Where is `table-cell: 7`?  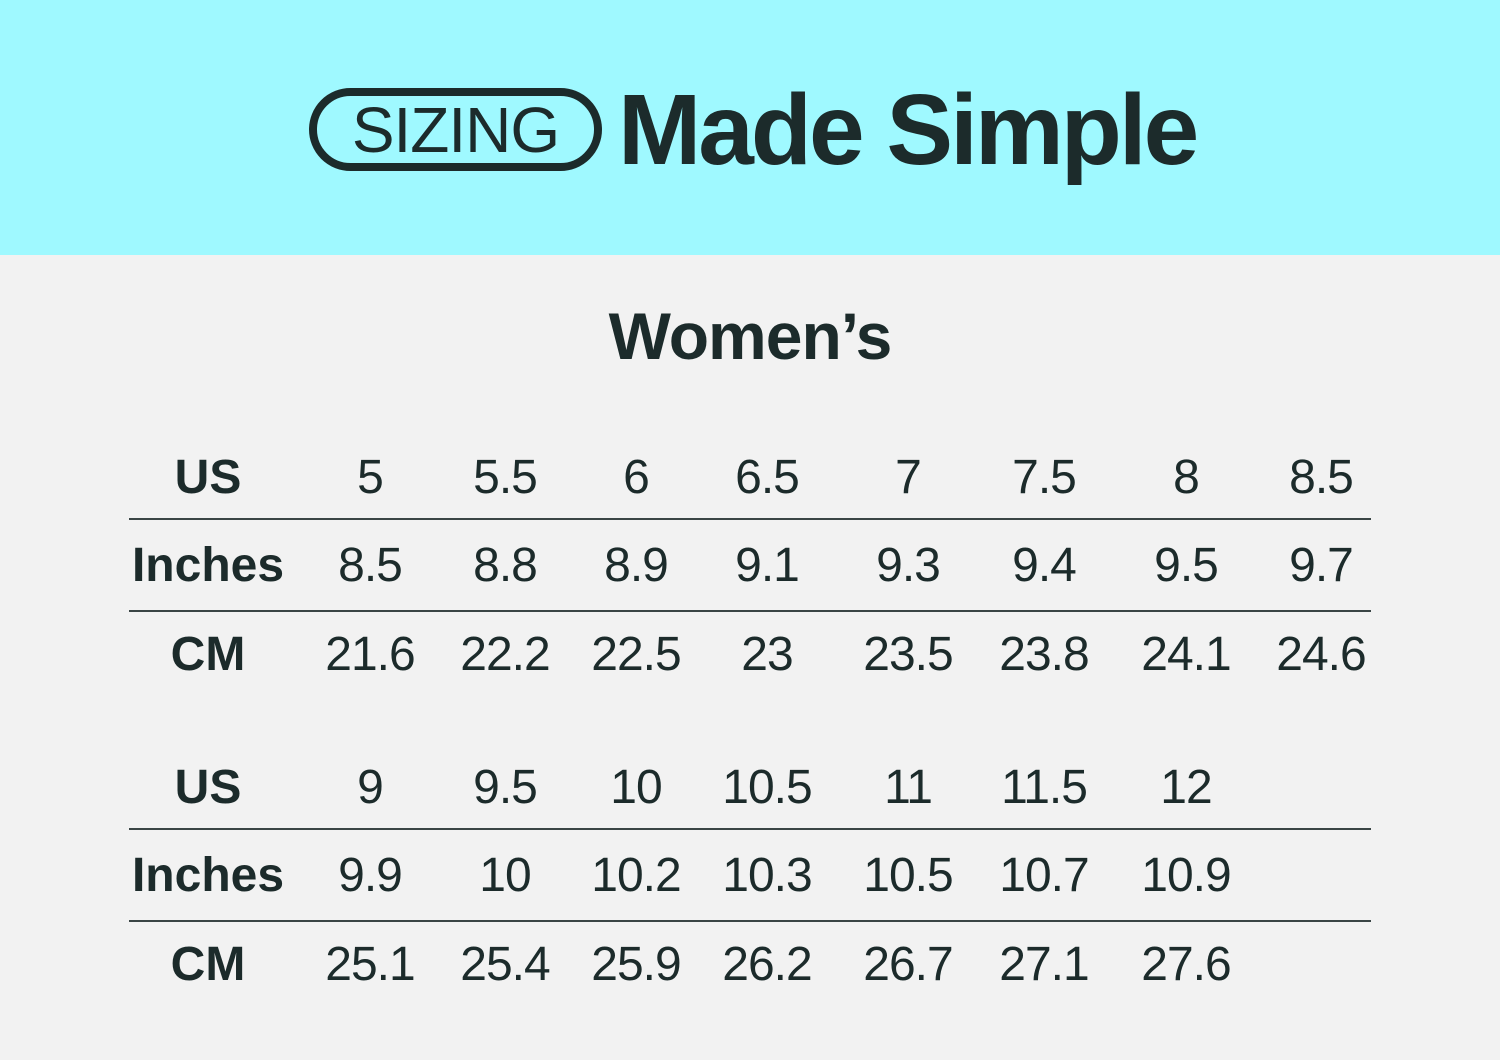
table-cell: 7 is located at coordinates (908, 477).